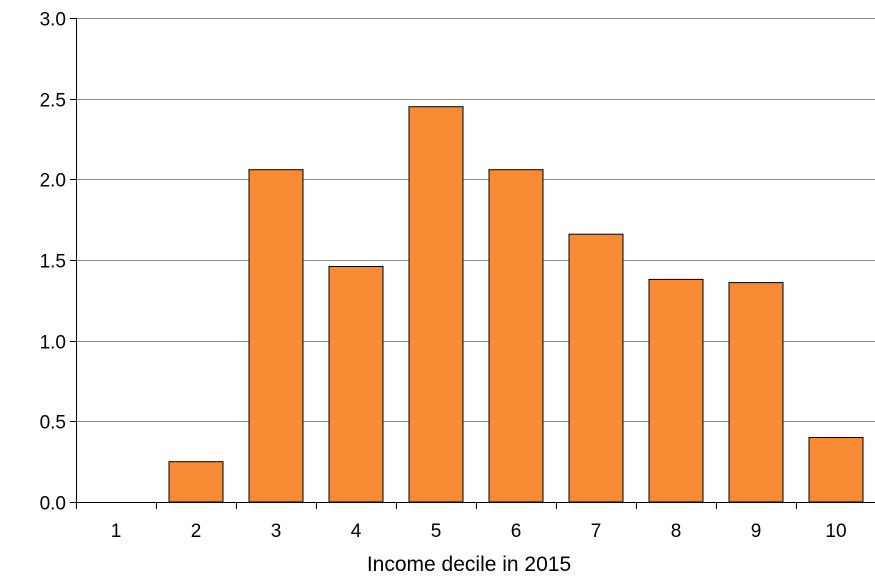  What do you see at coordinates (53, 181) in the screenshot?
I see `y-tick-label: 2.0` at bounding box center [53, 181].